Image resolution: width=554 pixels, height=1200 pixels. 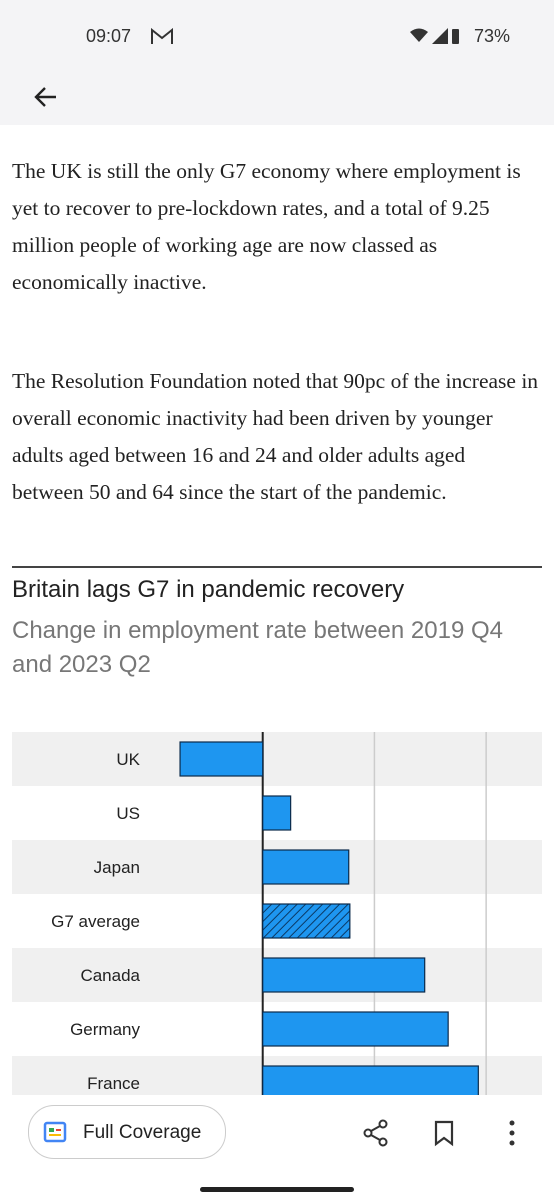 I want to click on chart-title: Britain lags G7 in pandemic recovery, so click(x=208, y=589).